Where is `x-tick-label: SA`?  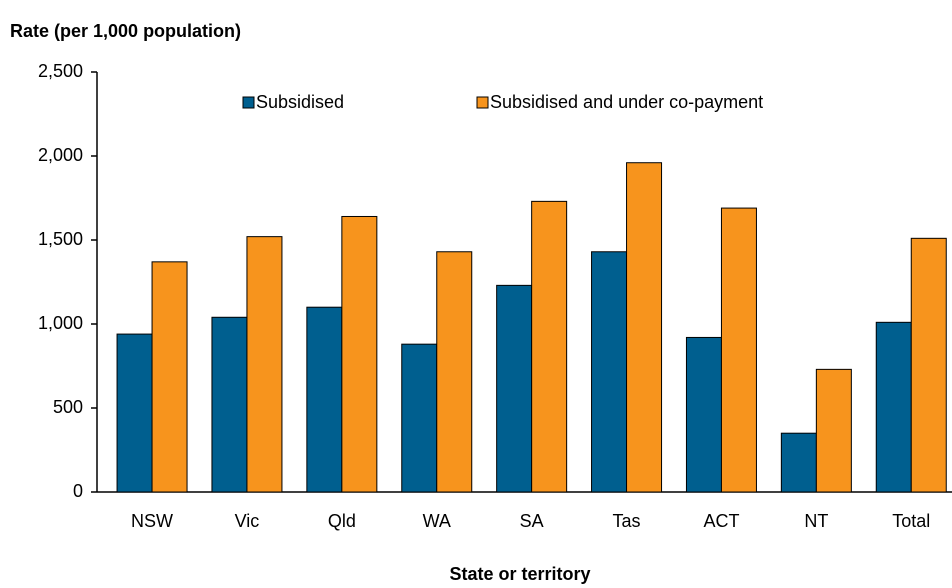 x-tick-label: SA is located at coordinates (532, 521).